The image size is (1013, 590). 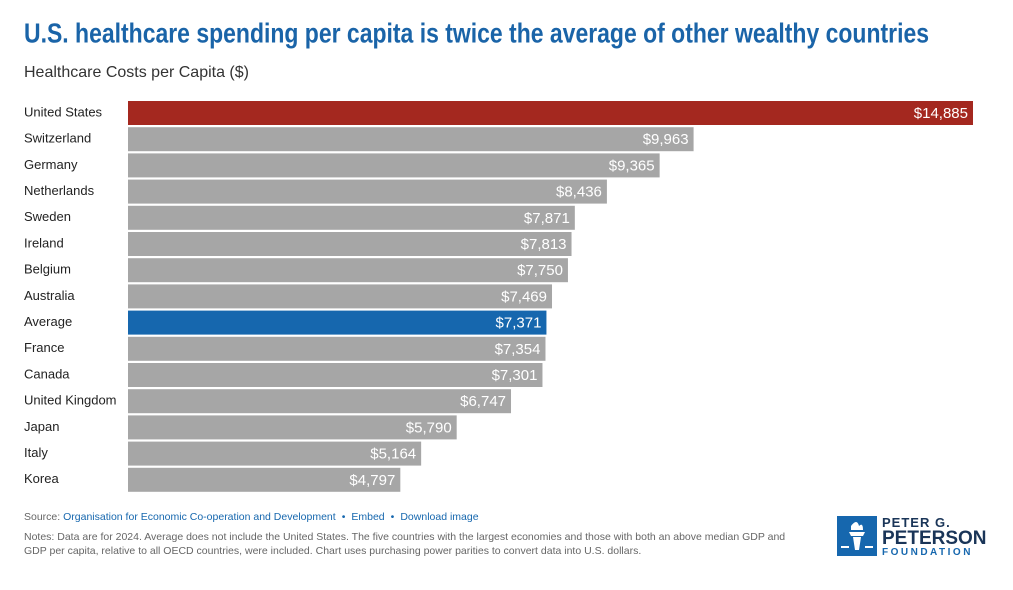 I want to click on value-label: $5,790, so click(x=429, y=427).